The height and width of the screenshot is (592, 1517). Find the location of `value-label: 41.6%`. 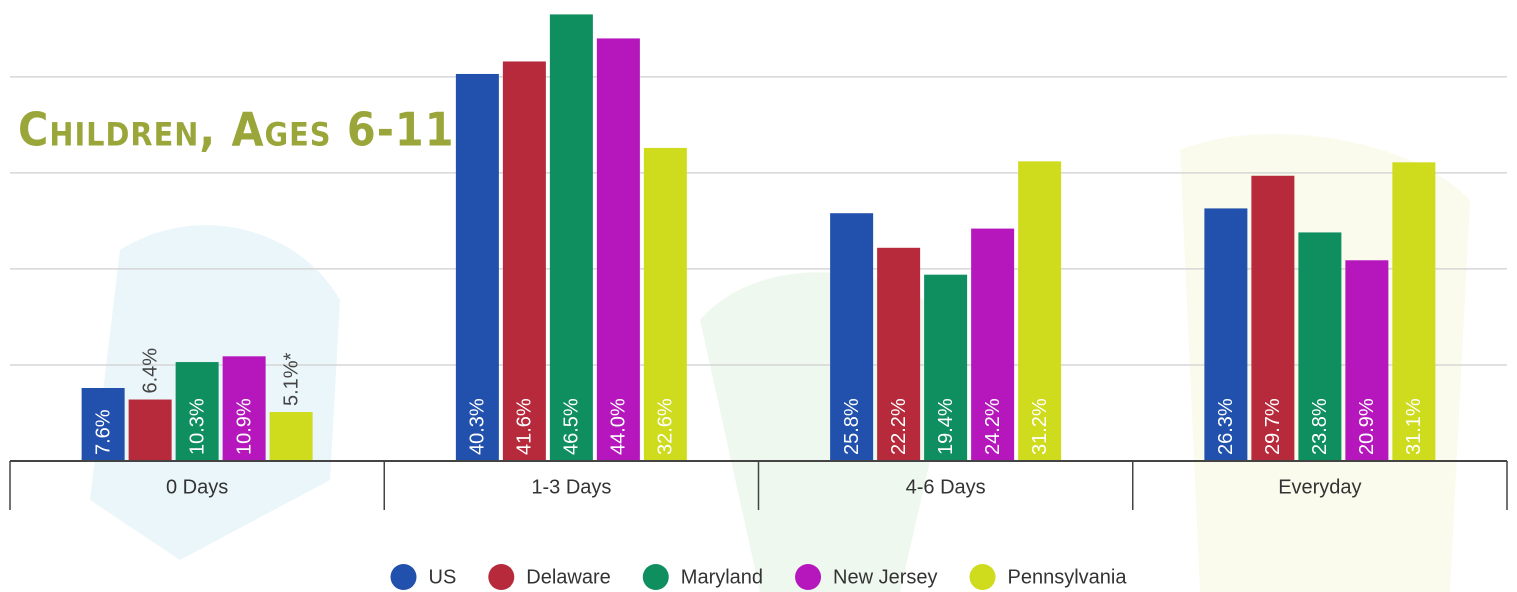

value-label: 41.6% is located at coordinates (525, 426).